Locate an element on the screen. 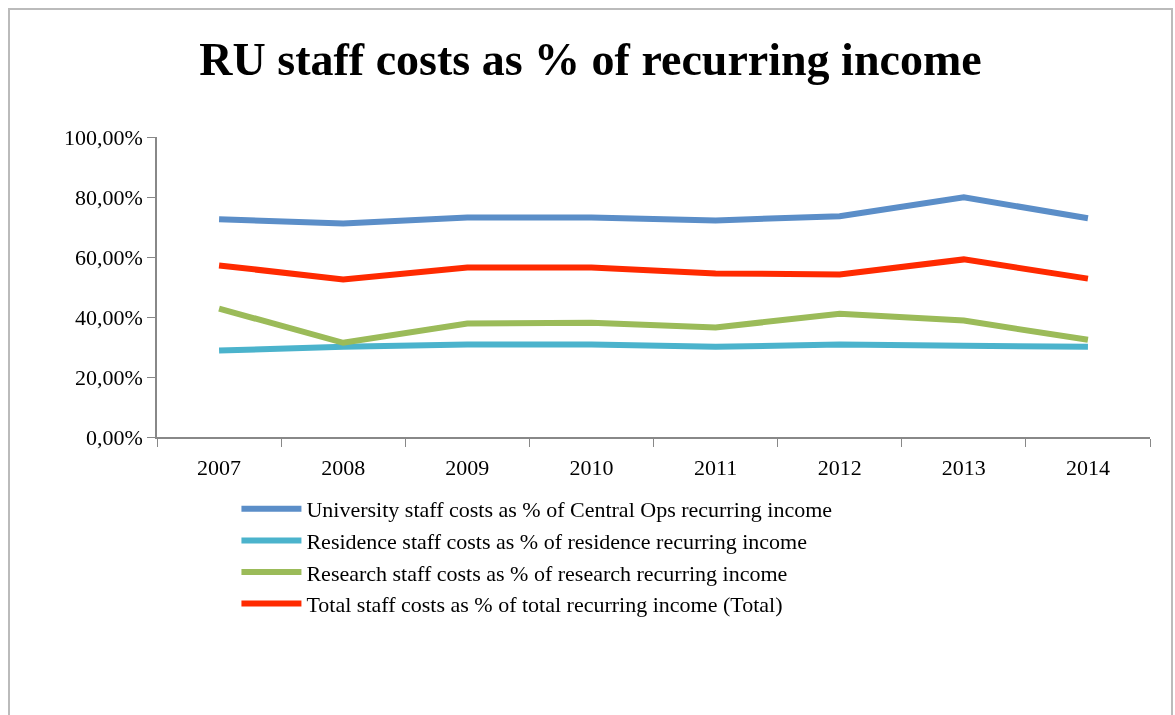 The height and width of the screenshot is (715, 1175). x-tick-label: 2010 is located at coordinates (591, 468).